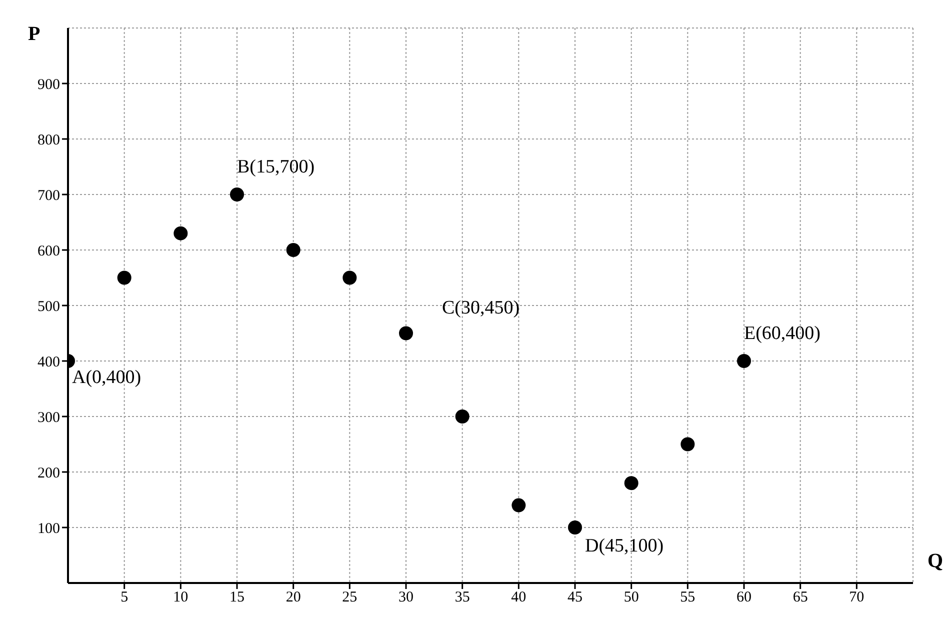 This screenshot has height=644, width=951. I want to click on y-tick-label: 800, so click(49, 140).